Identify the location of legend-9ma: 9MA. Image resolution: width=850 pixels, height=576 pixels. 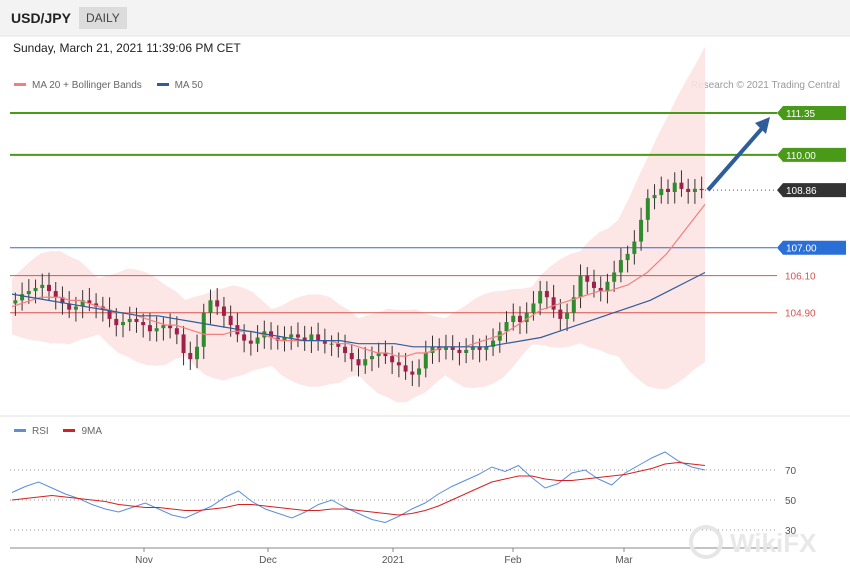
(82, 431).